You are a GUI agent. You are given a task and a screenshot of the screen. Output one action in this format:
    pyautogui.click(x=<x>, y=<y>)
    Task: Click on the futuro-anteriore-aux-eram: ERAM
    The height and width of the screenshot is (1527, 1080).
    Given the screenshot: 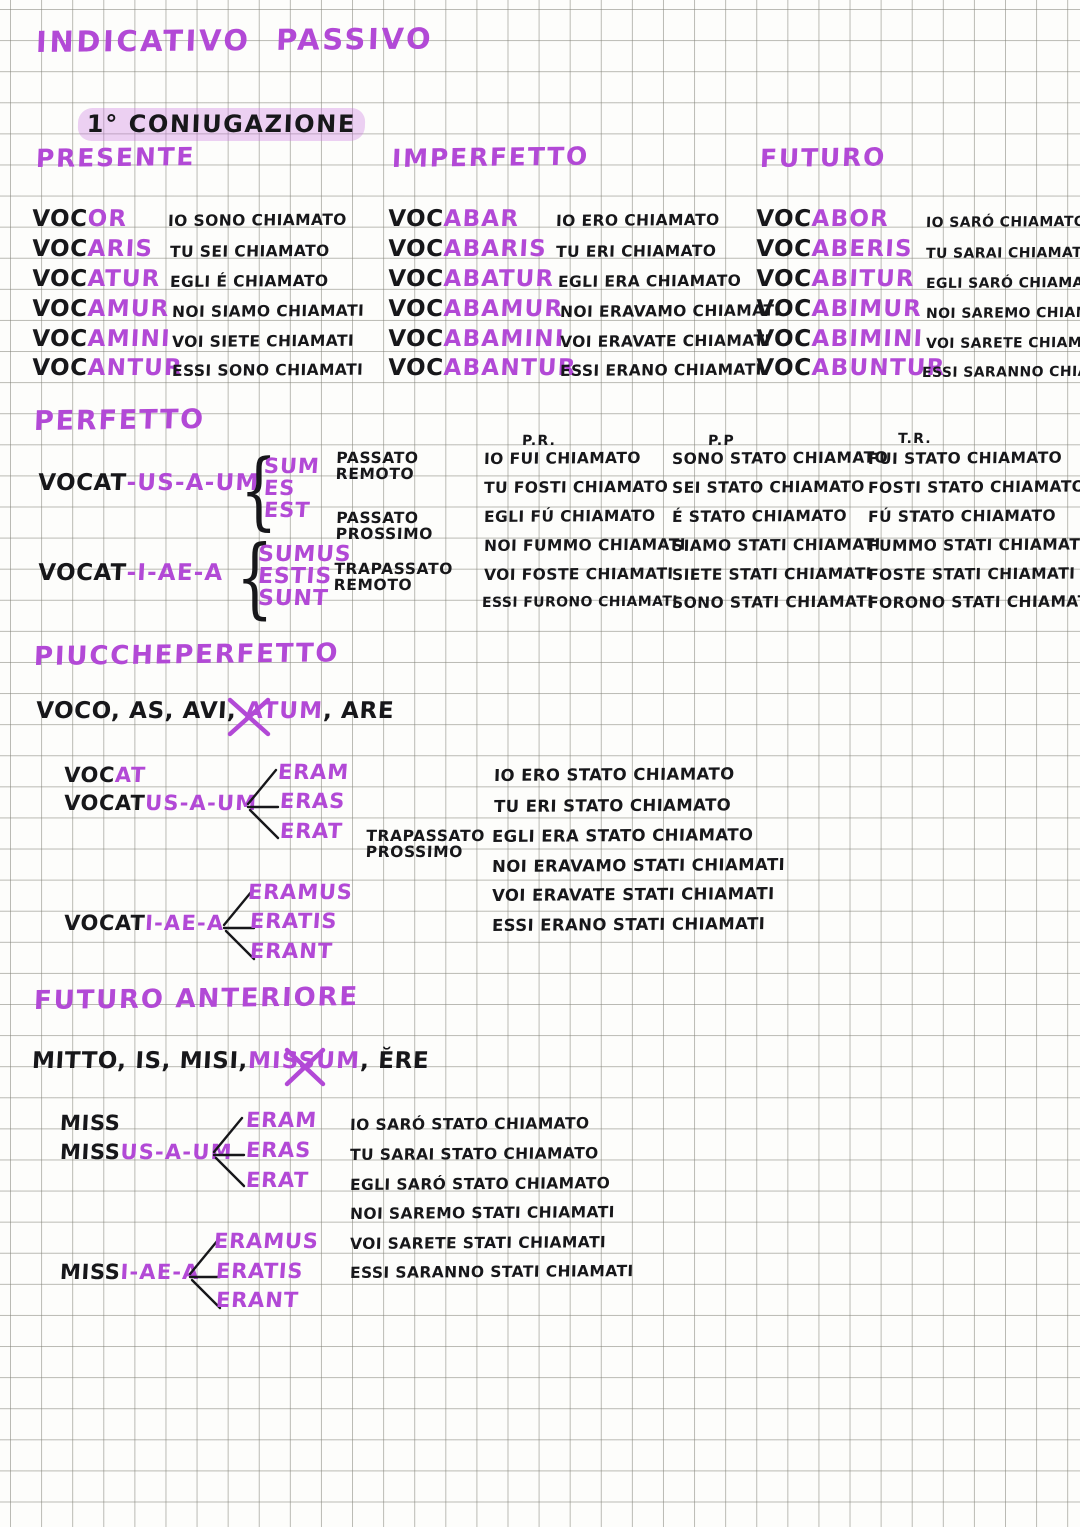 What is the action you would take?
    pyautogui.click(x=281, y=1120)
    